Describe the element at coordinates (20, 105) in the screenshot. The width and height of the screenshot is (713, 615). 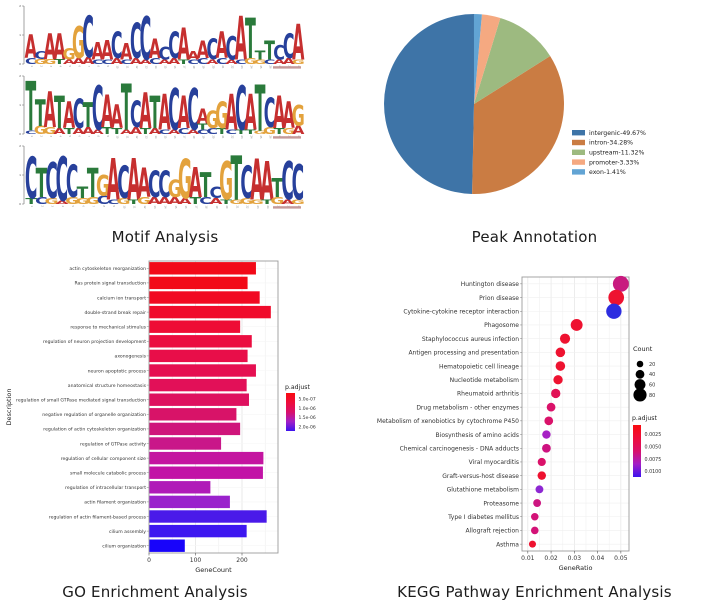
I see `logo-axis-label: 1` at that location.